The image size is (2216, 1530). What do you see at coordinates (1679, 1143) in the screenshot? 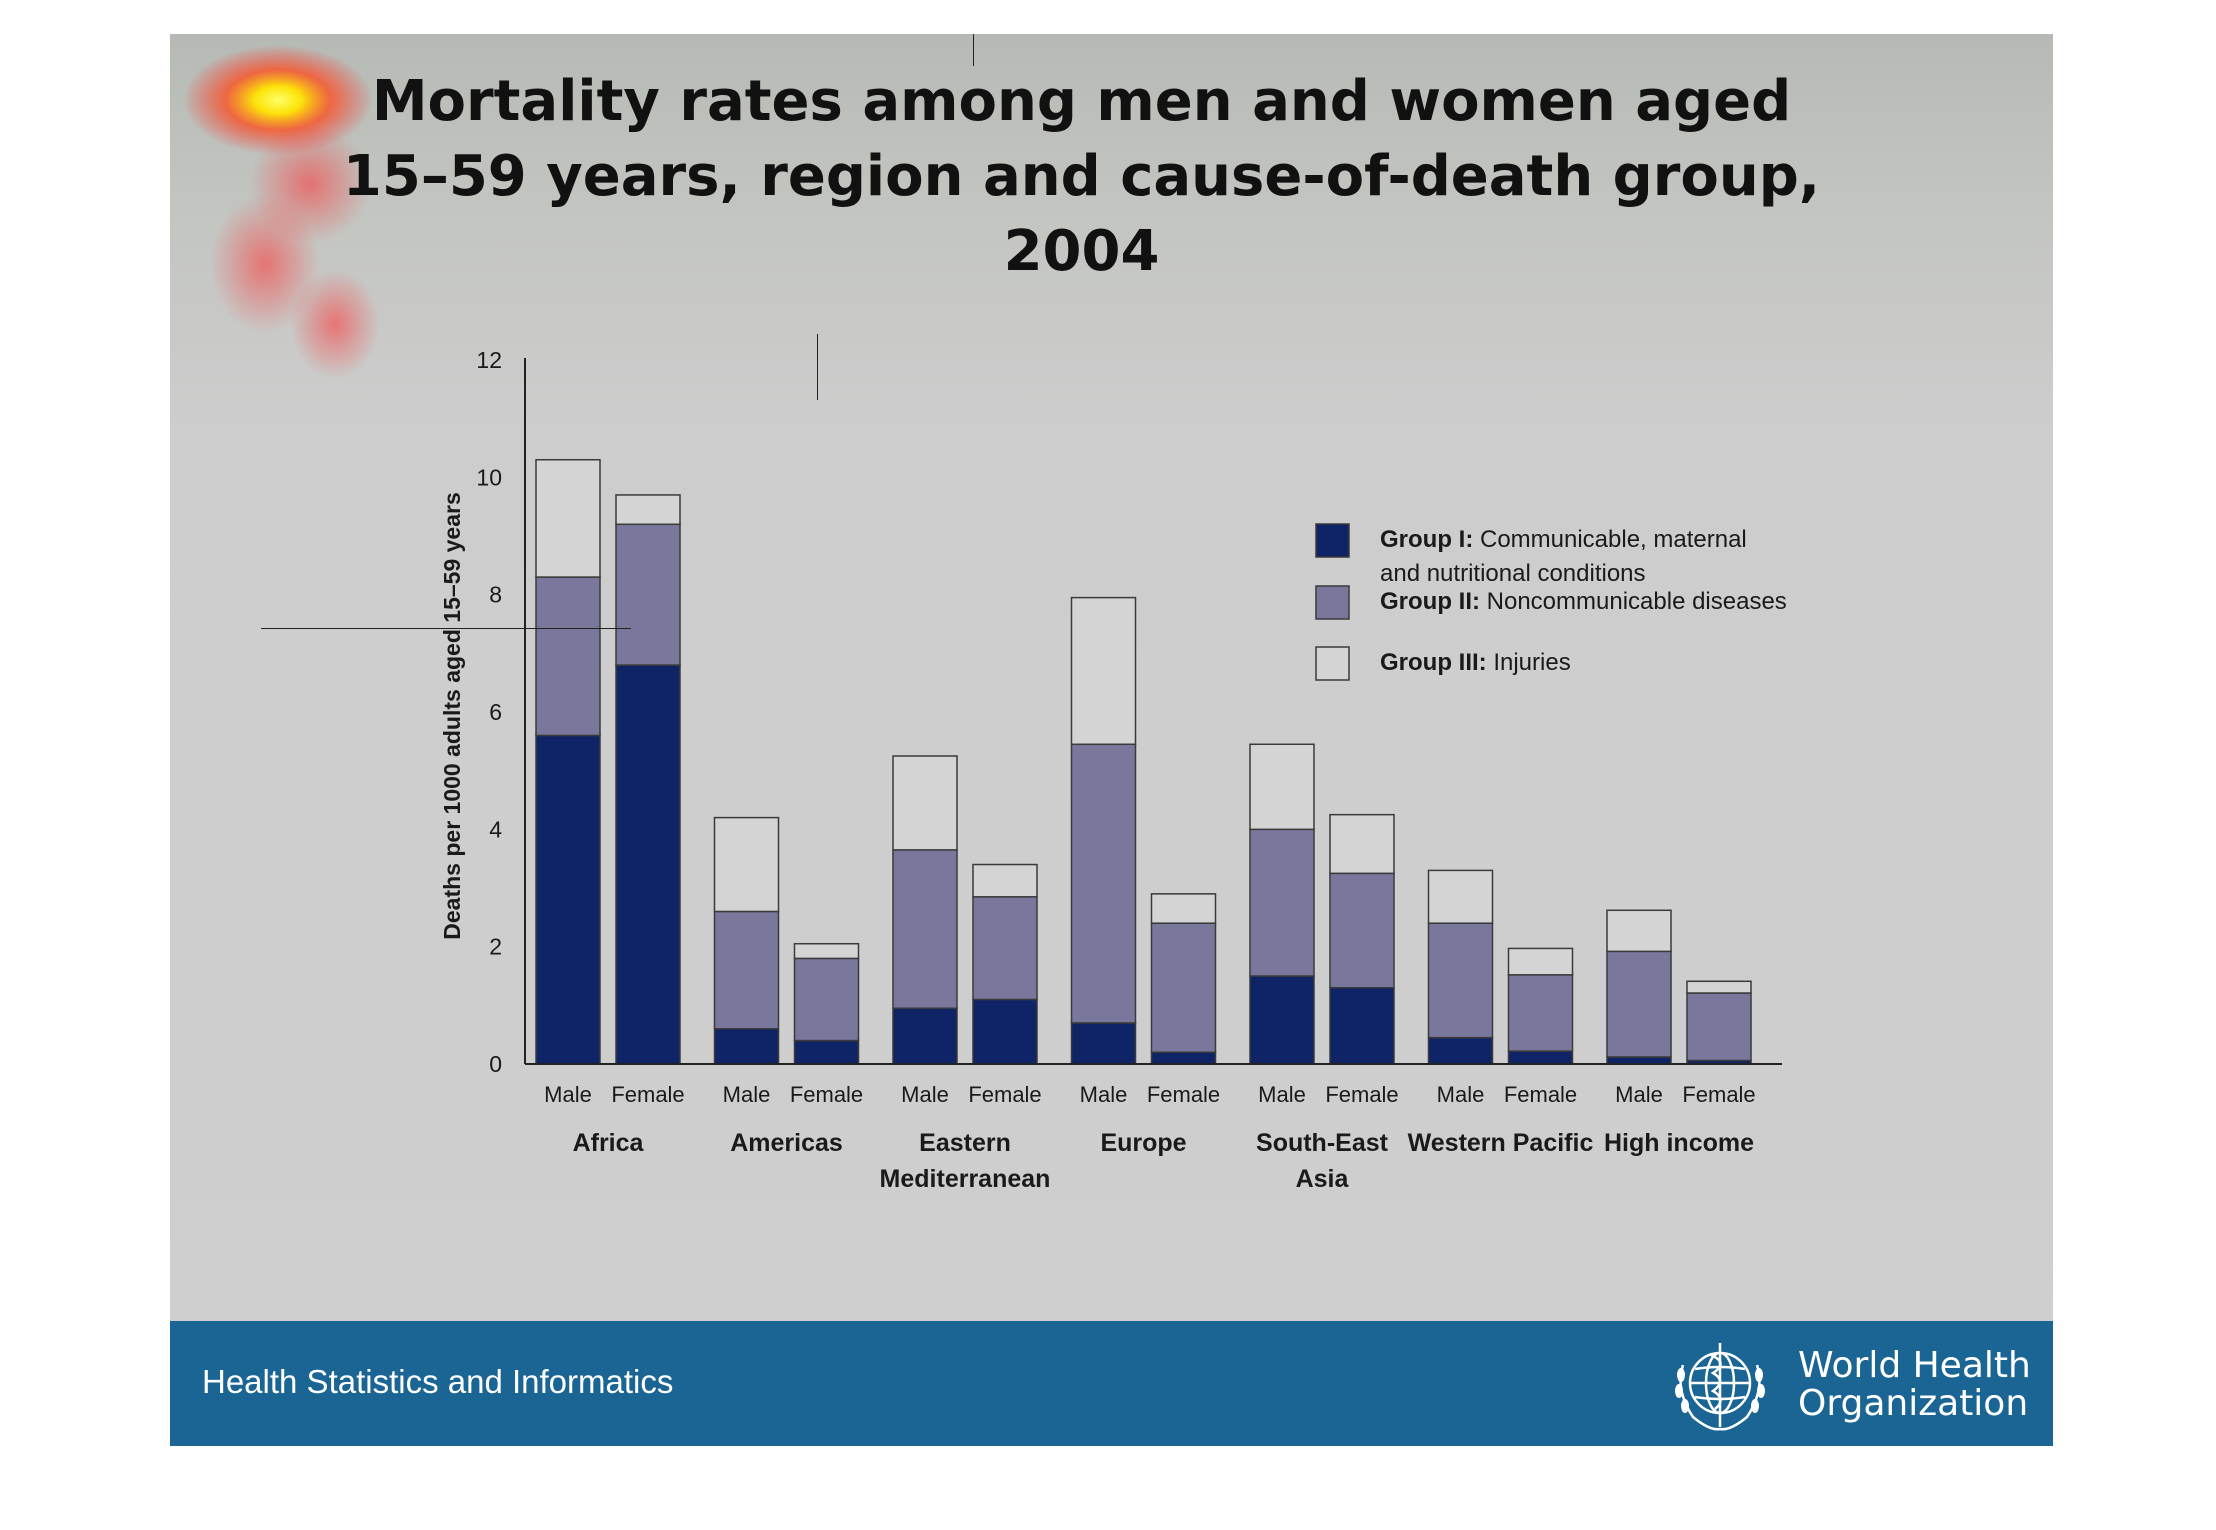
I see `region-label: High income` at bounding box center [1679, 1143].